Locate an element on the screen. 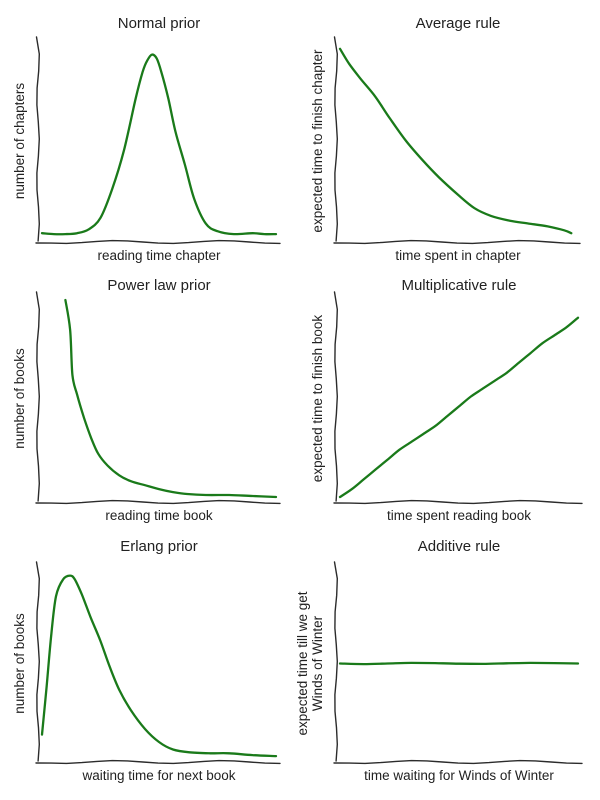  y-axis-label: number of chapters is located at coordinates (19, 141).